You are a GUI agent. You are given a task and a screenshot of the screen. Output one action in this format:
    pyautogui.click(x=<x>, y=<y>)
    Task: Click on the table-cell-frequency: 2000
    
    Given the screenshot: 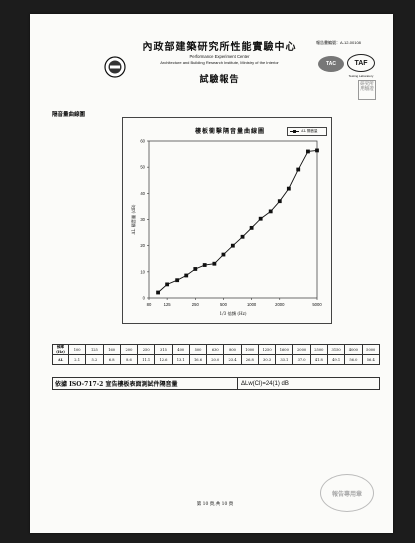 What is the action you would take?
    pyautogui.click(x=301, y=349)
    